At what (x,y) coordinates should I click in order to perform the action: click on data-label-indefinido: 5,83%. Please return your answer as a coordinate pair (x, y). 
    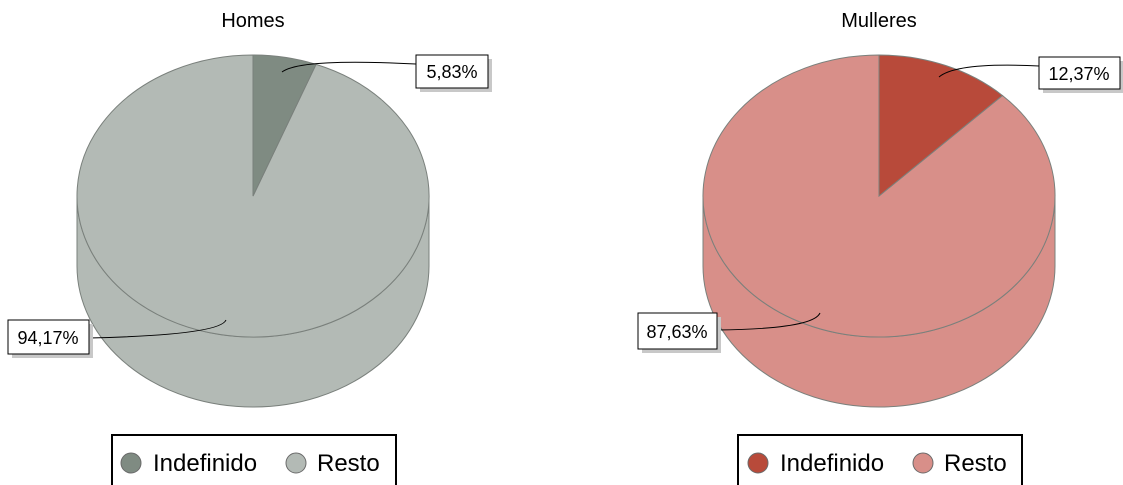
    Looking at the image, I should click on (451, 72).